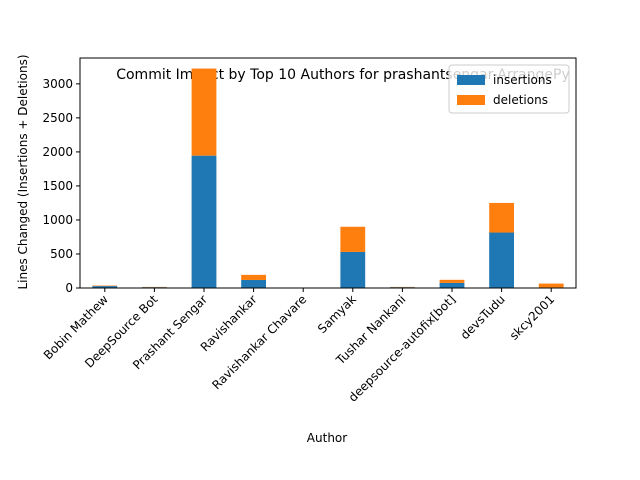 The height and width of the screenshot is (480, 640). Describe the element at coordinates (327, 438) in the screenshot. I see `x-axis-label: Author` at that location.